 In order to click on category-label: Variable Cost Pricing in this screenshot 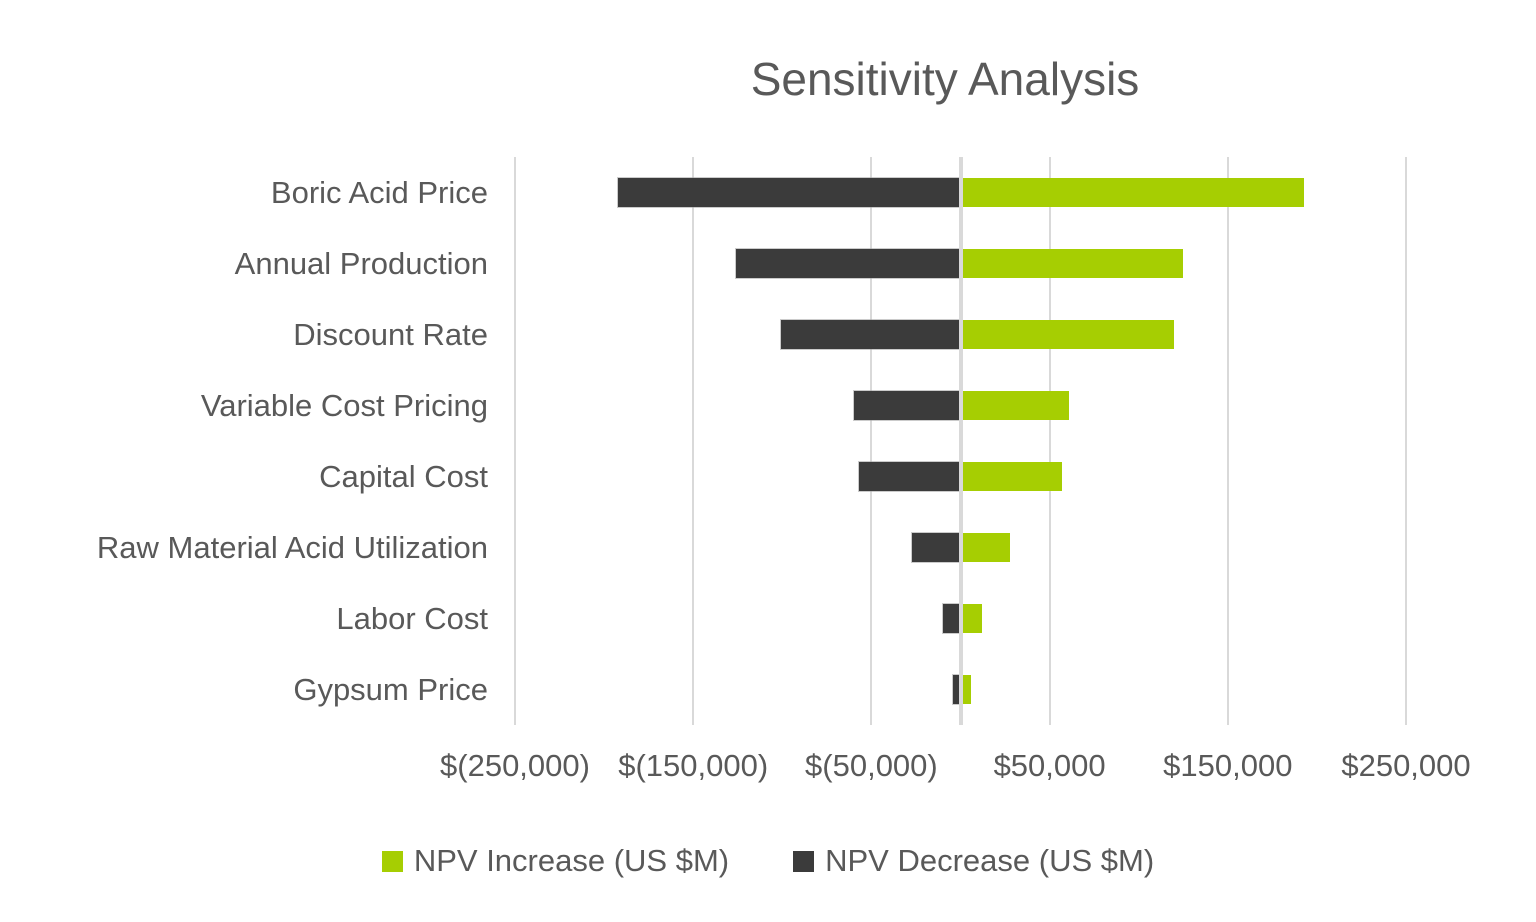, I will do `click(344, 405)`.